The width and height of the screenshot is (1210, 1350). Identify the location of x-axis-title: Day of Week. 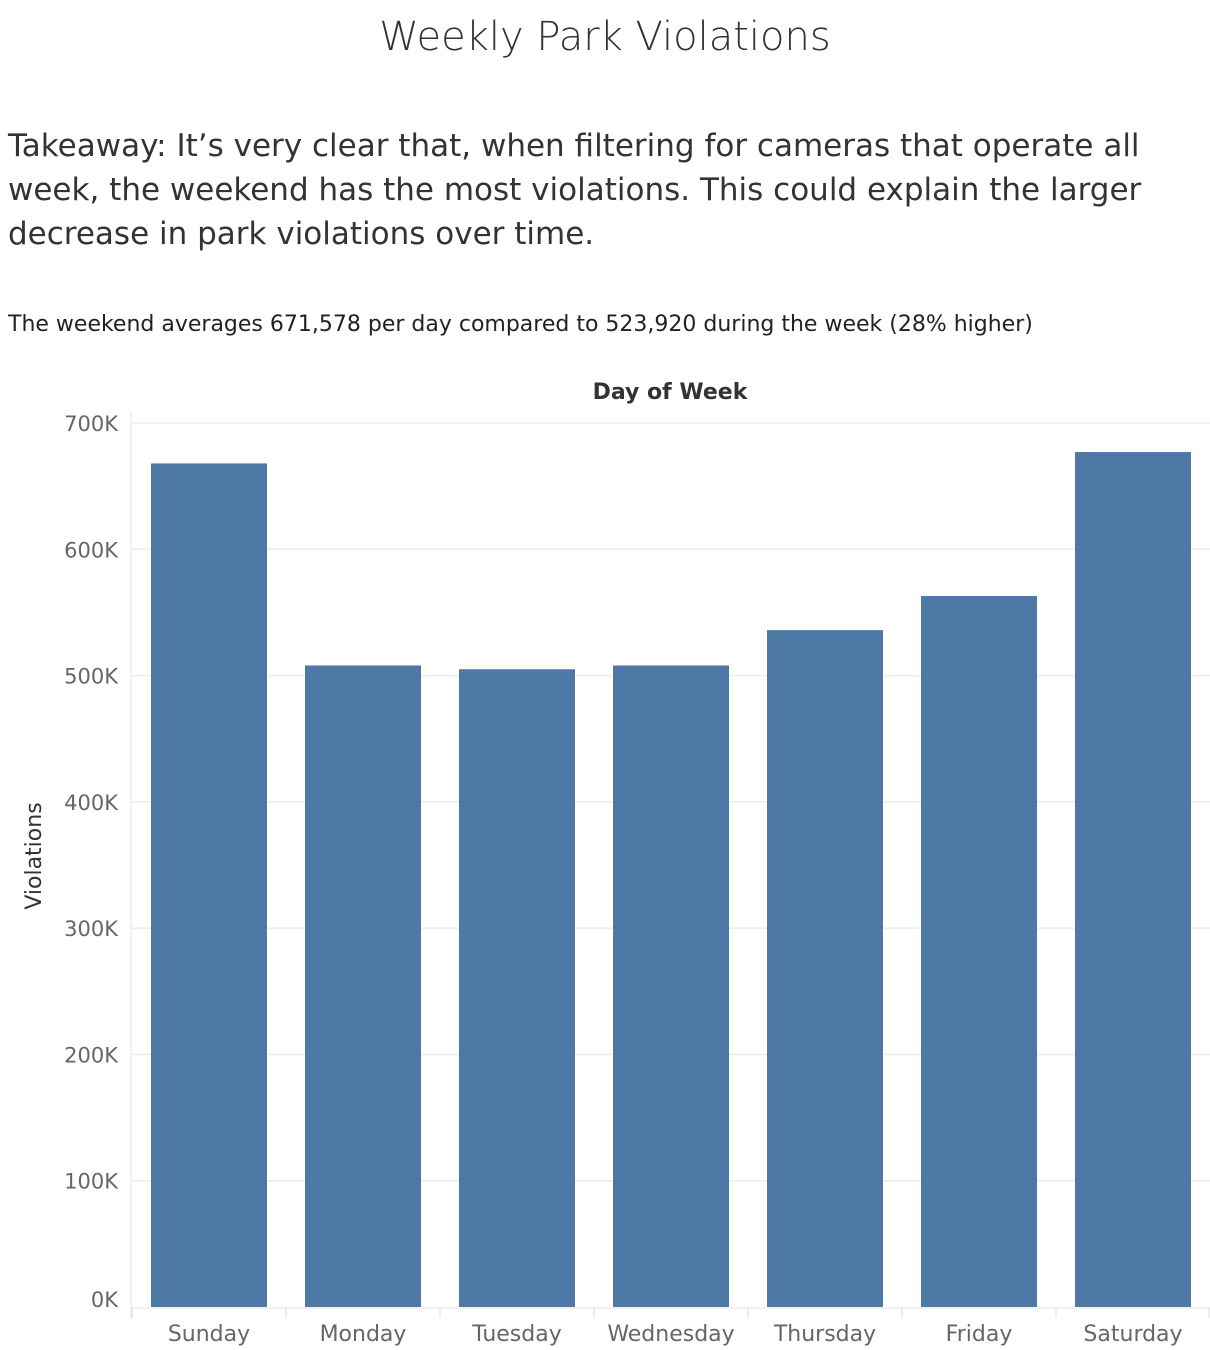
(671, 392).